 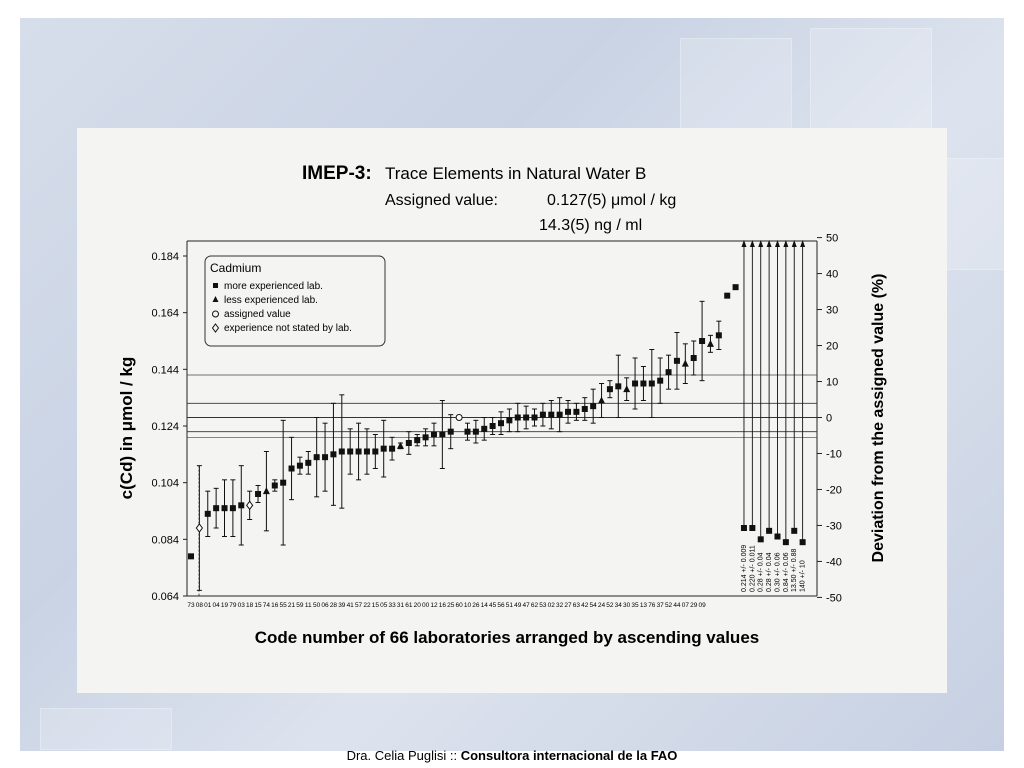 I want to click on x-code-label: 35, so click(x=635, y=605).